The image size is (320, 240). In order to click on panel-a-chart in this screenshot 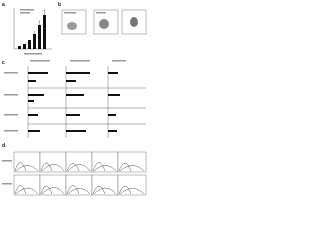, I will do `click(32, 31)`.